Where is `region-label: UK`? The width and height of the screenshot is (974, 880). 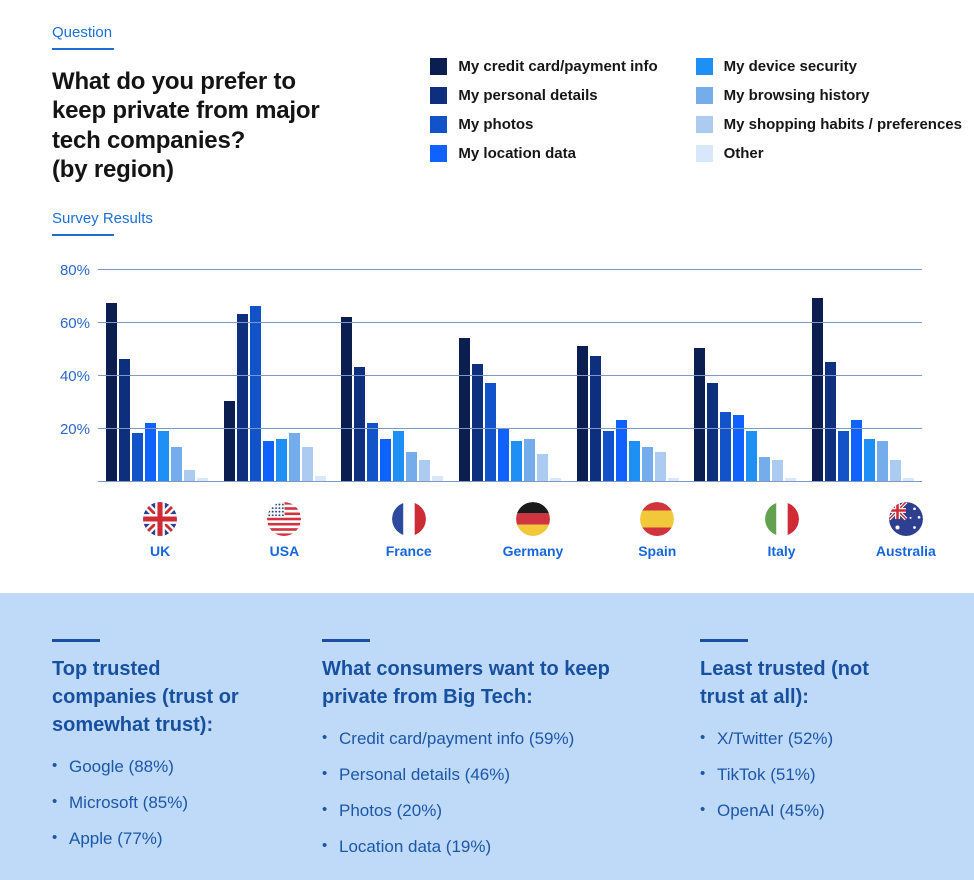
region-label: UK is located at coordinates (160, 551).